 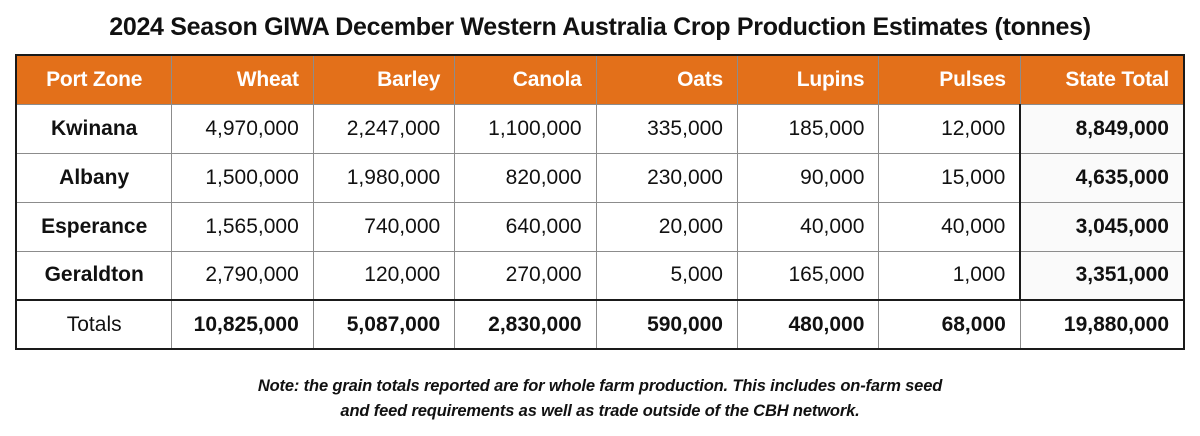 I want to click on cell-albany-barley: 1,980,000, so click(x=384, y=177).